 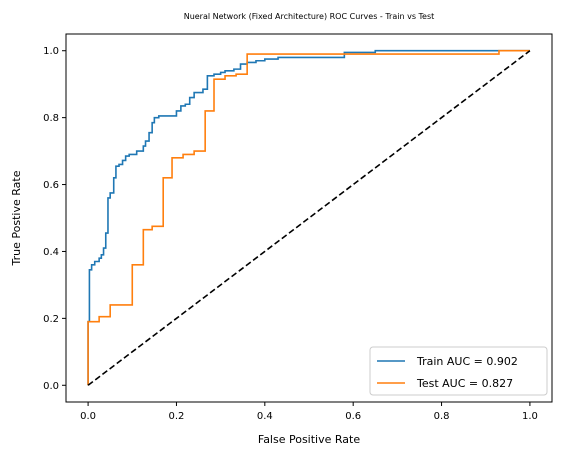 I want to click on x-tick-label: 0.6, so click(x=353, y=416).